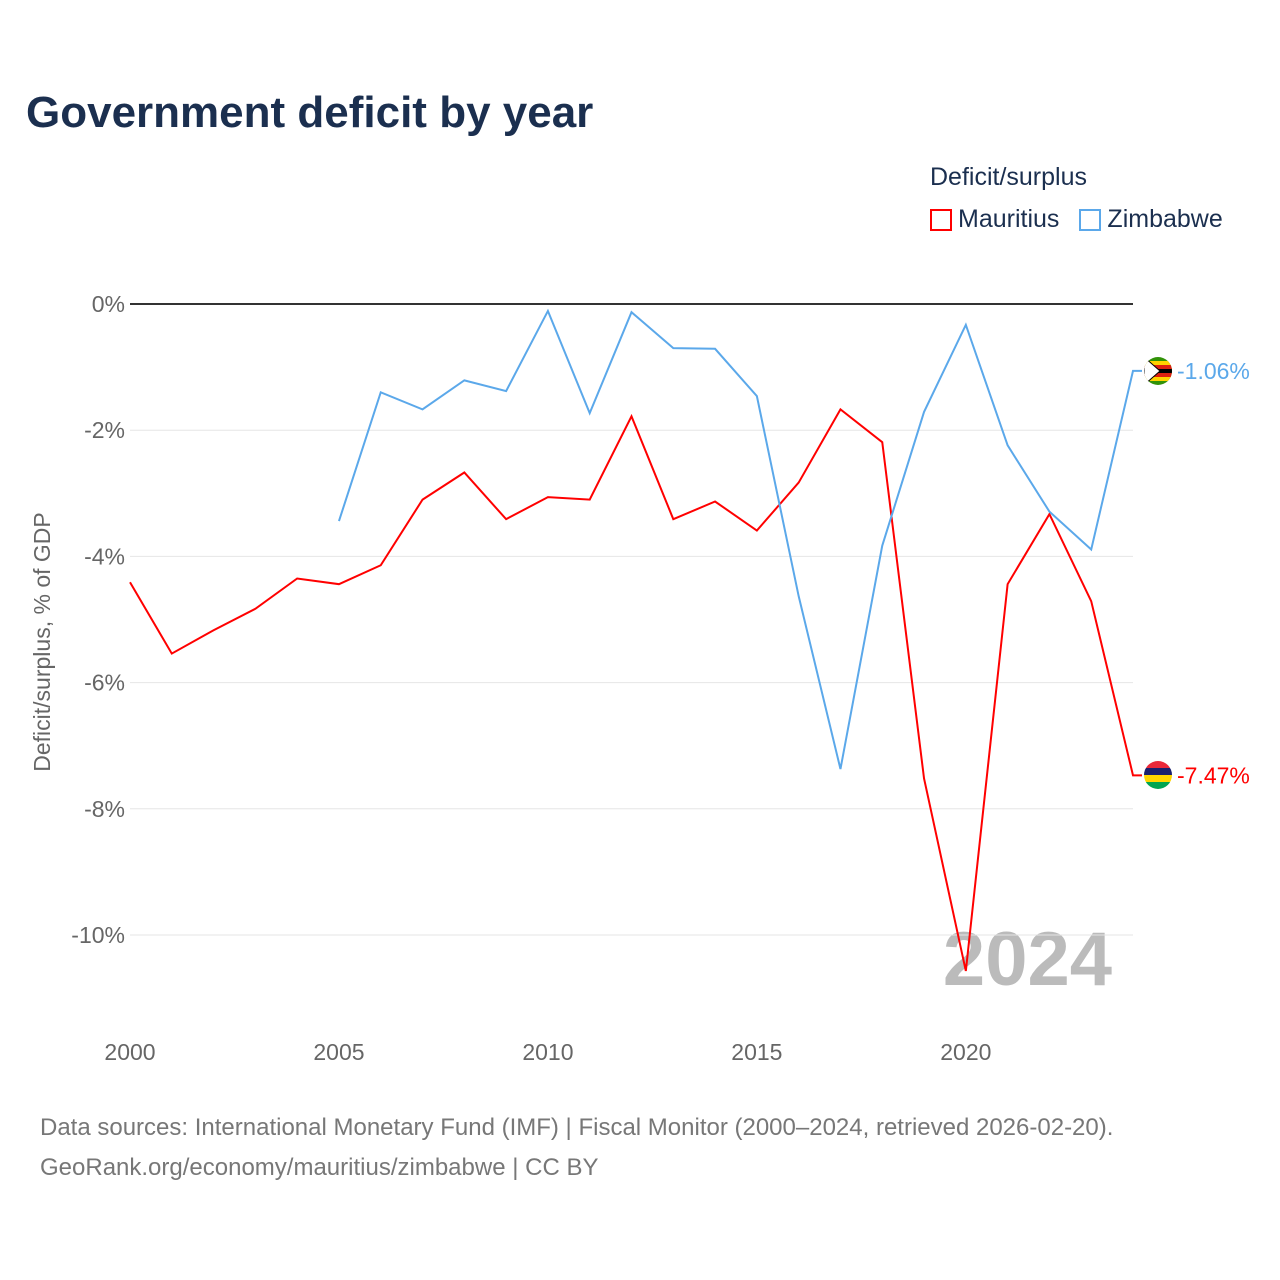 Image resolution: width=1280 pixels, height=1280 pixels. Describe the element at coordinates (547, 1052) in the screenshot. I see `x-tick-label: 2010` at that location.